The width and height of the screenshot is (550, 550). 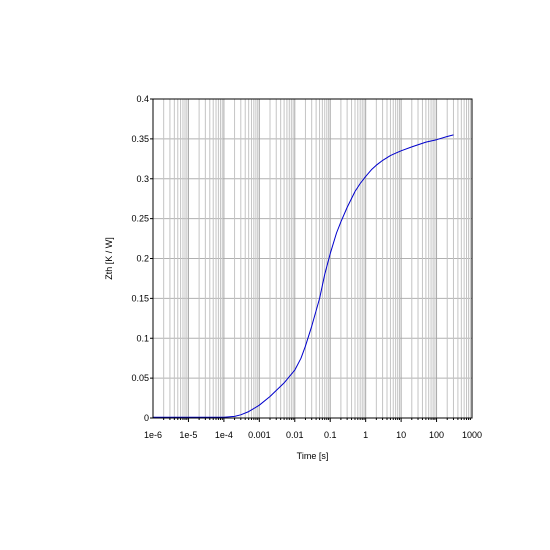 I want to click on y-tick-label: 0.25, so click(x=140, y=219).